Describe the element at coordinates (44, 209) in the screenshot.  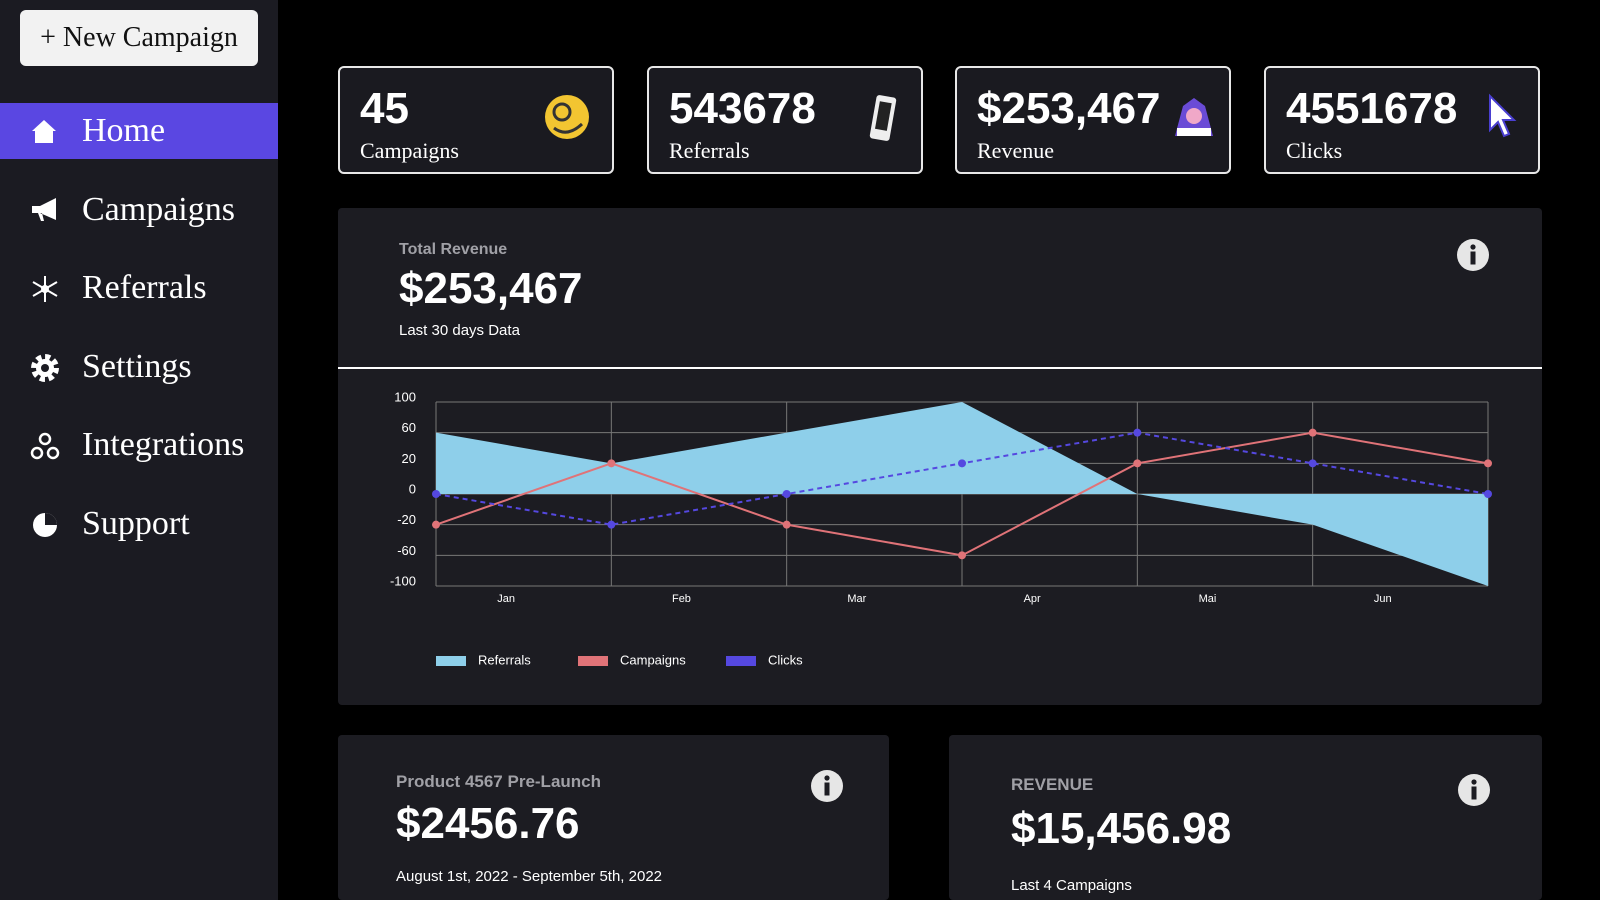
I see `campaigns-icon` at that location.